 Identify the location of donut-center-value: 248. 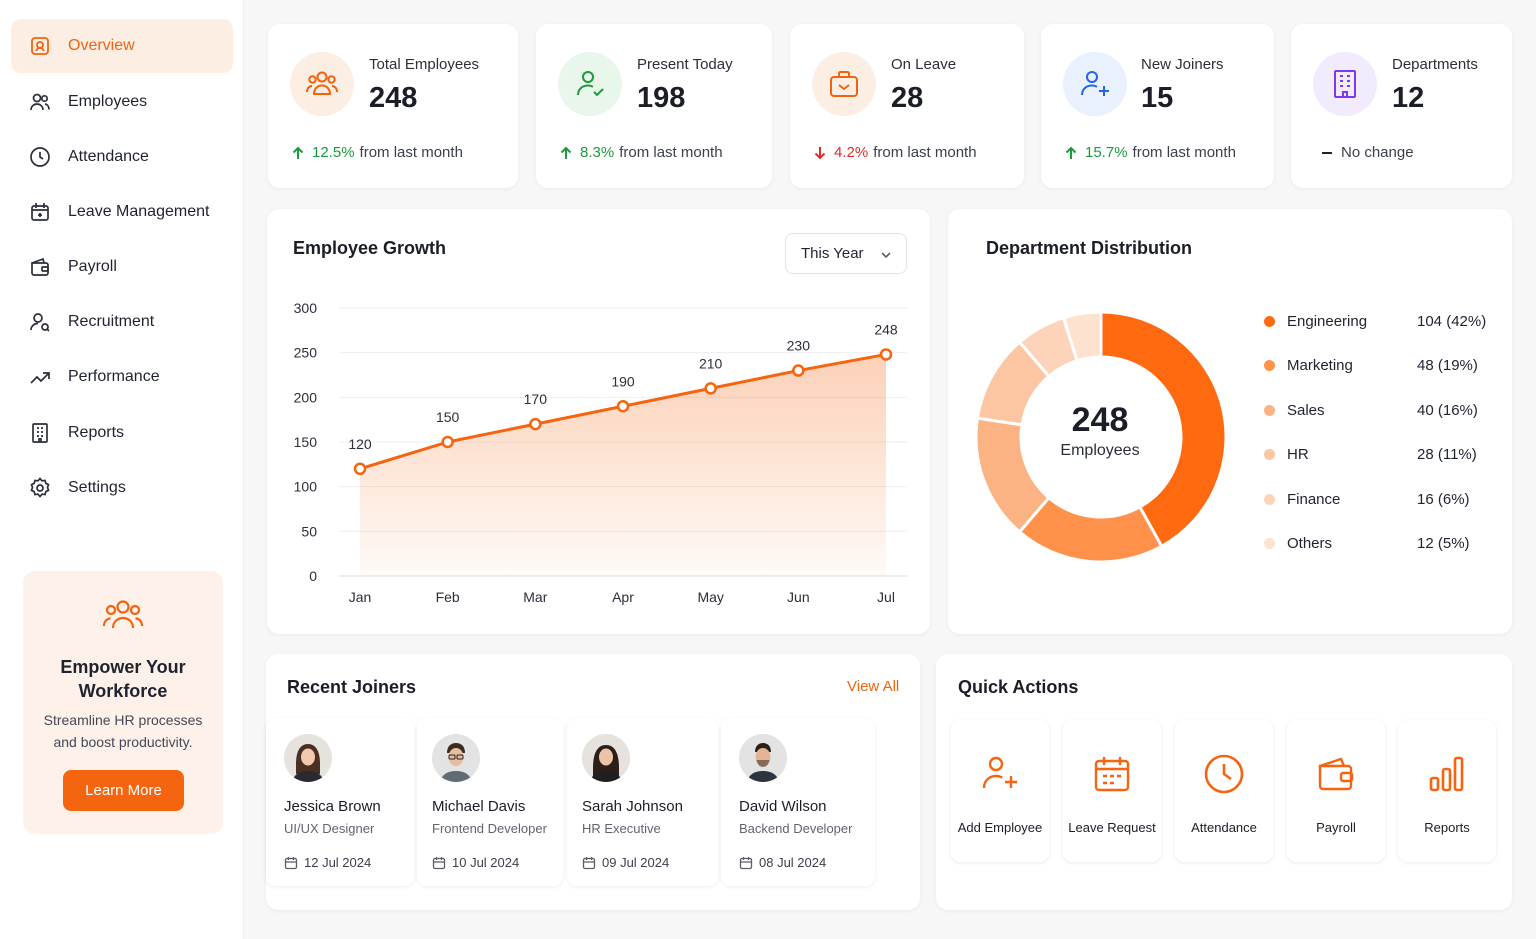
(1100, 420).